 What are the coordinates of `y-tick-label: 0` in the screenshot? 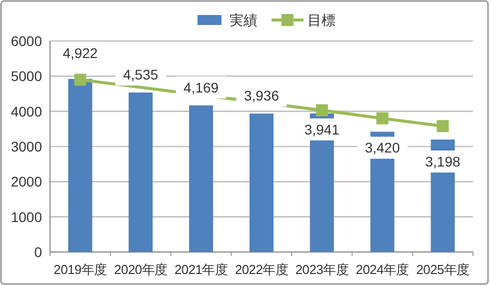 It's located at (38, 252).